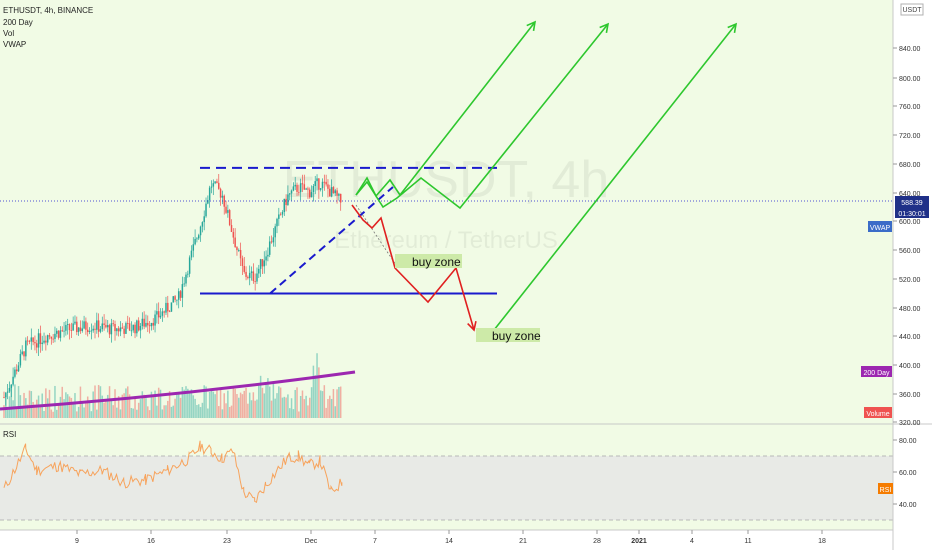 Image resolution: width=932 pixels, height=555 pixels. Describe the element at coordinates (910, 79) in the screenshot. I see `price-tick-label: 800.00` at that location.